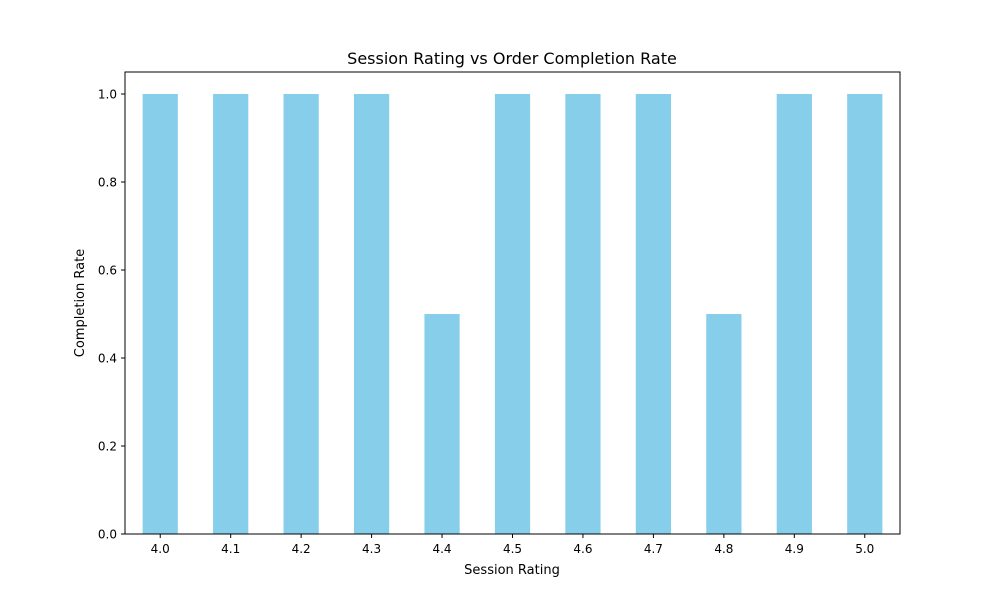 Image resolution: width=1000 pixels, height=604 pixels. I want to click on x-tick-label: 4.7, so click(653, 549).